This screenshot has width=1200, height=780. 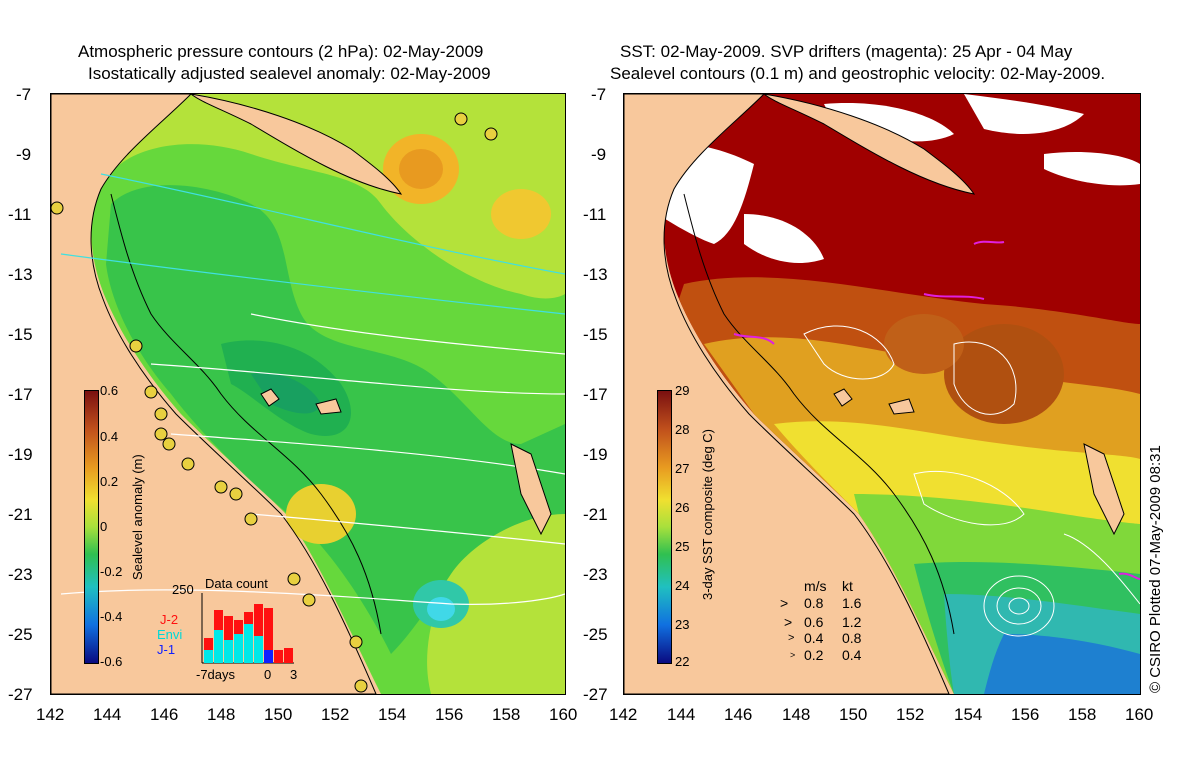 I want to click on velocity-legend-ms: 0.8, so click(x=814, y=603).